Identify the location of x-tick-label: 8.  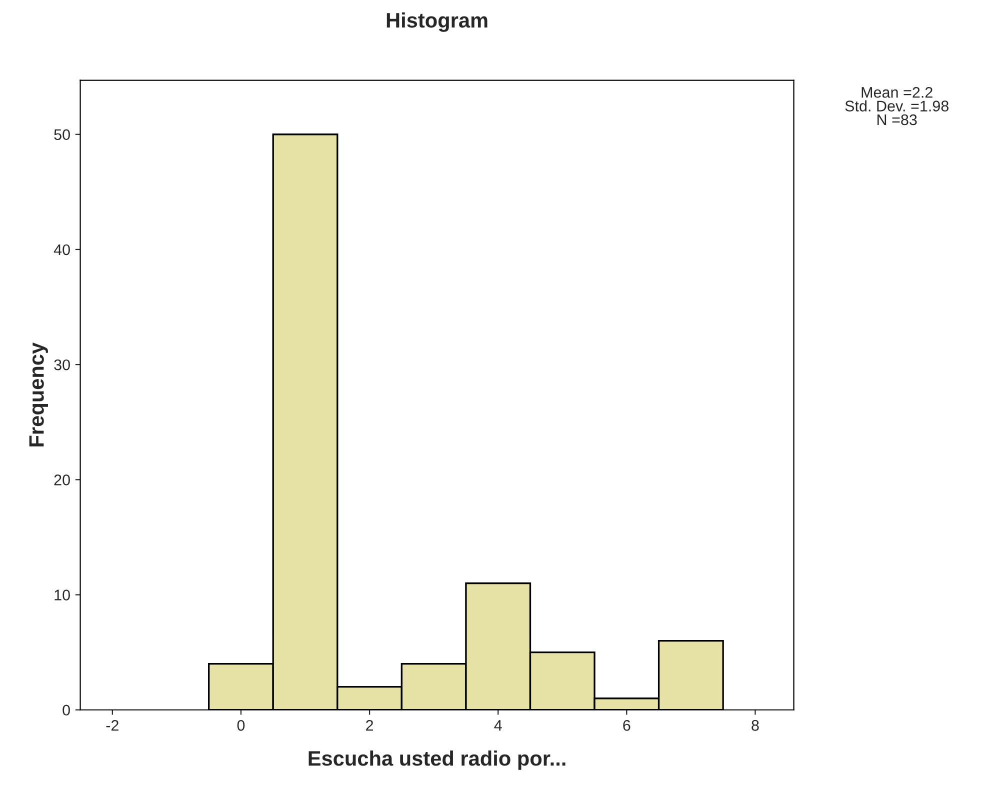
(755, 725).